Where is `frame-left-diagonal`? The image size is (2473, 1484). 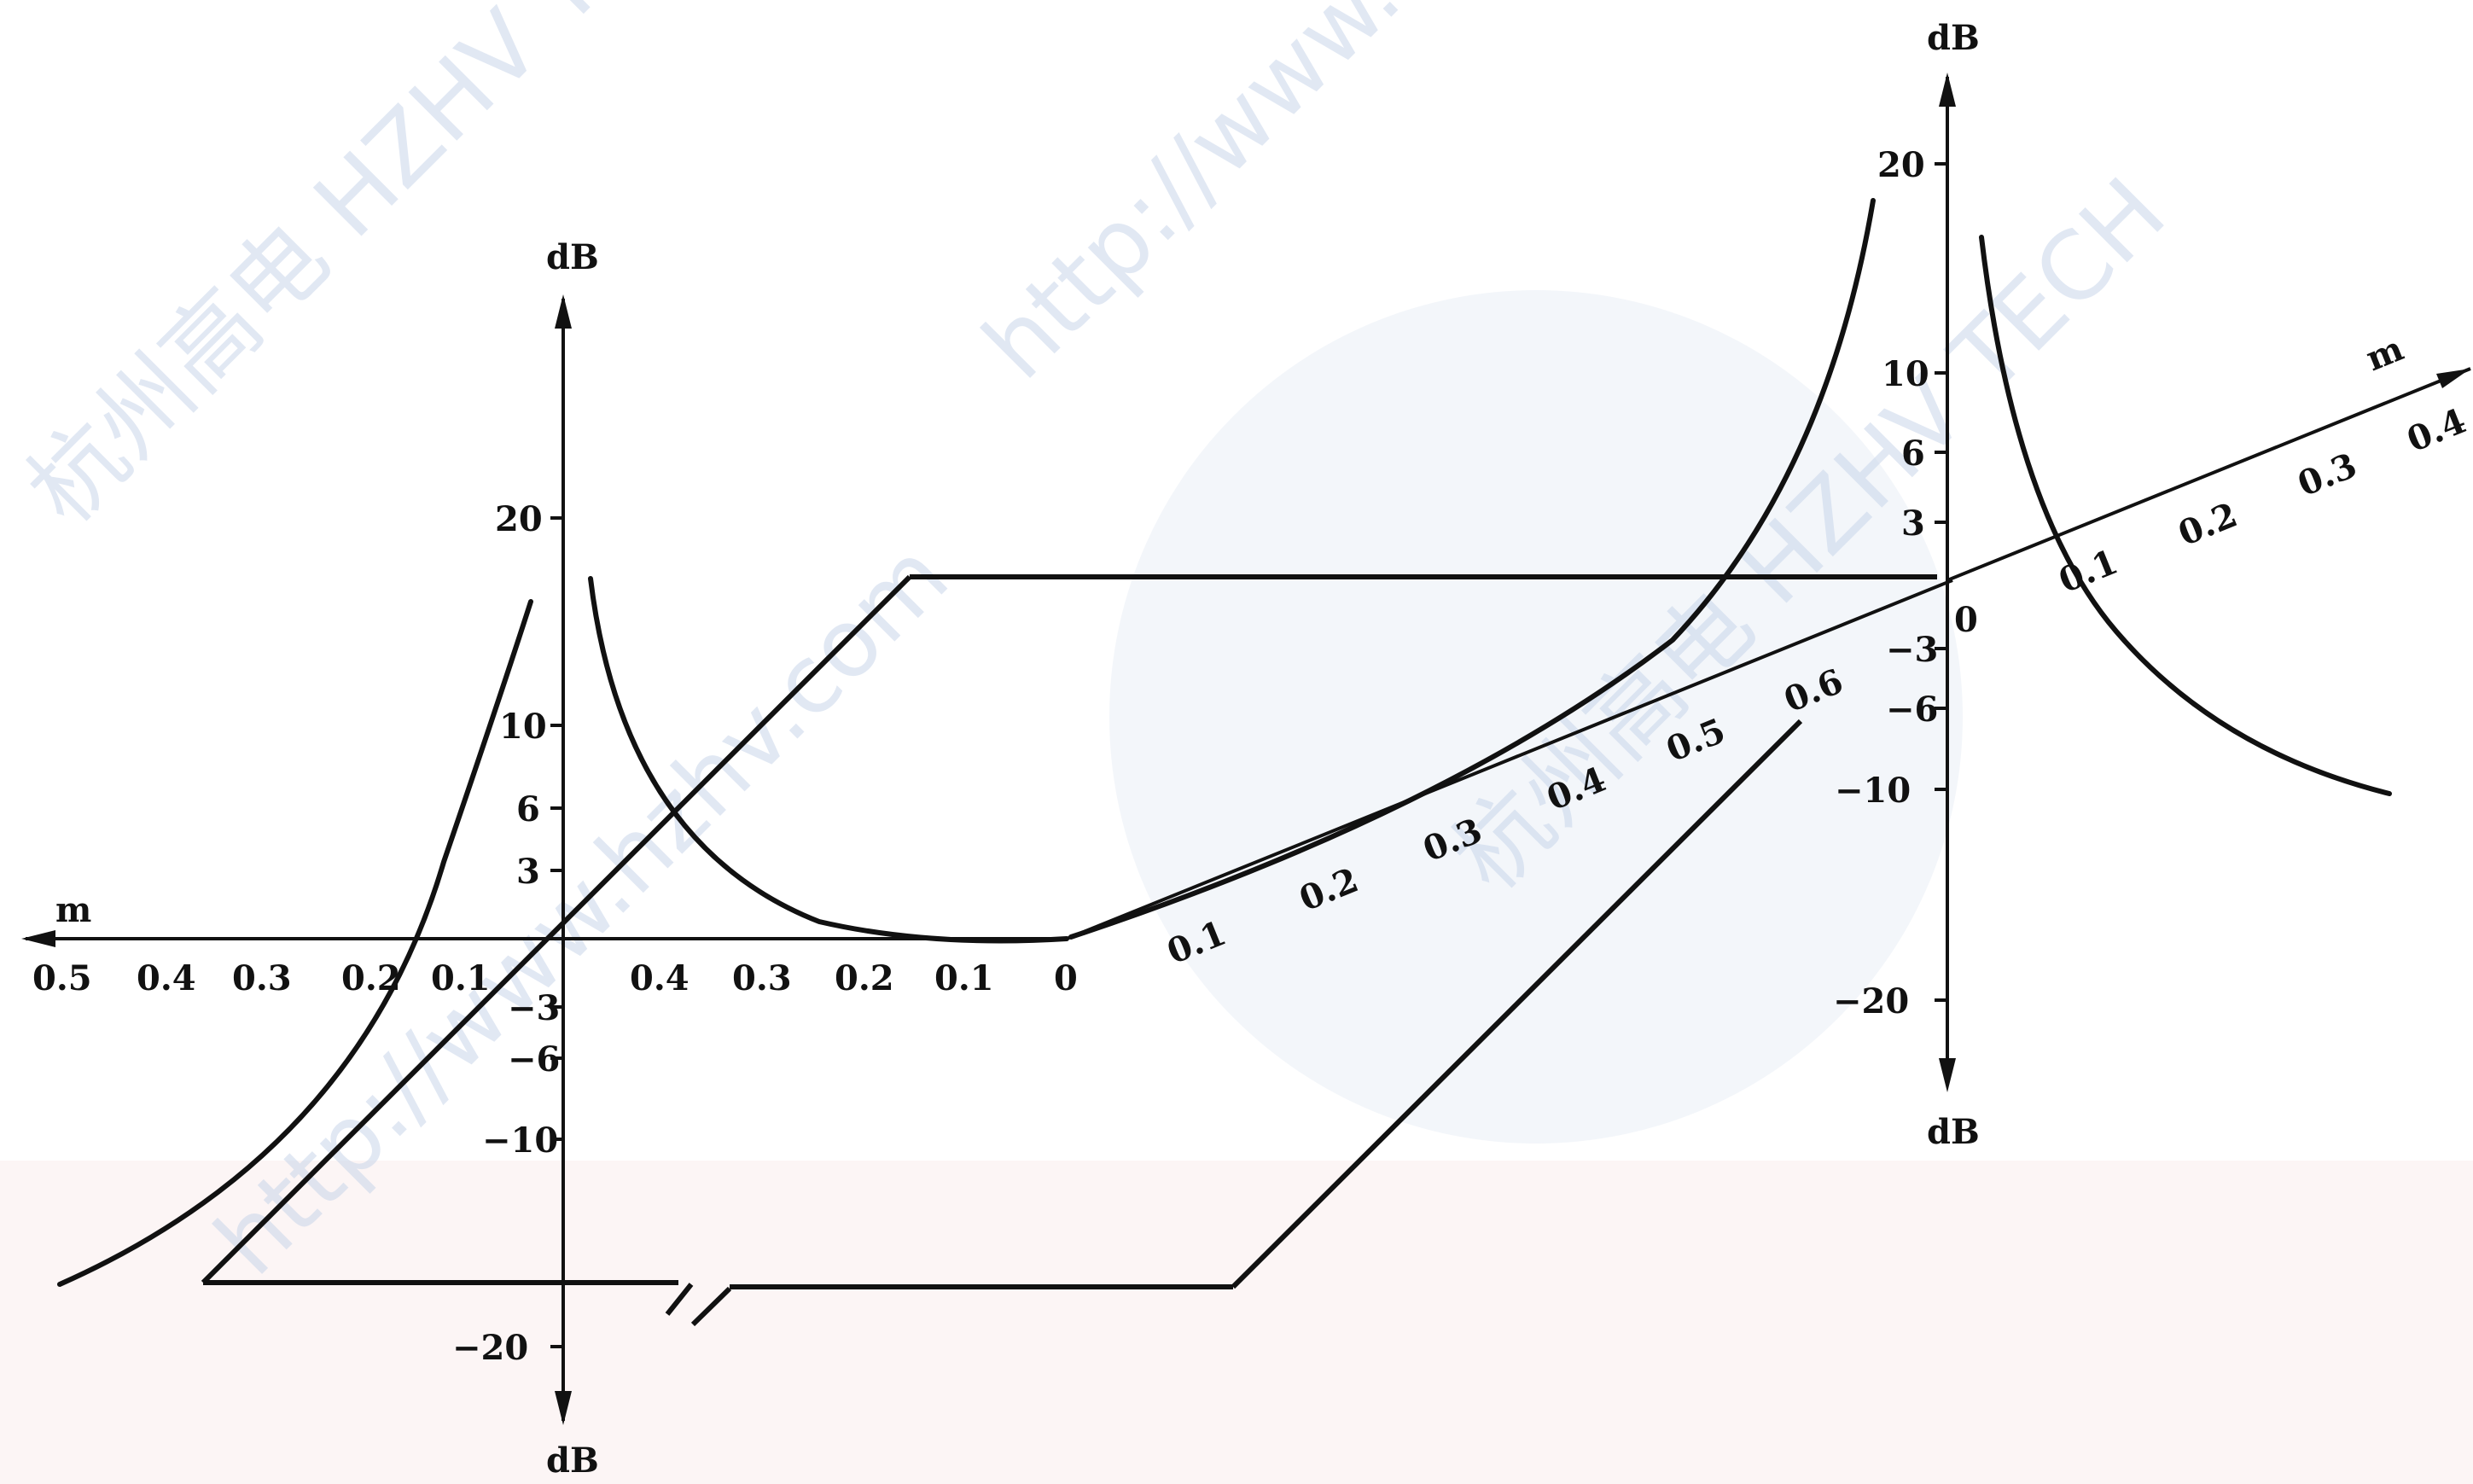
frame-left-diagonal is located at coordinates (556, 929).